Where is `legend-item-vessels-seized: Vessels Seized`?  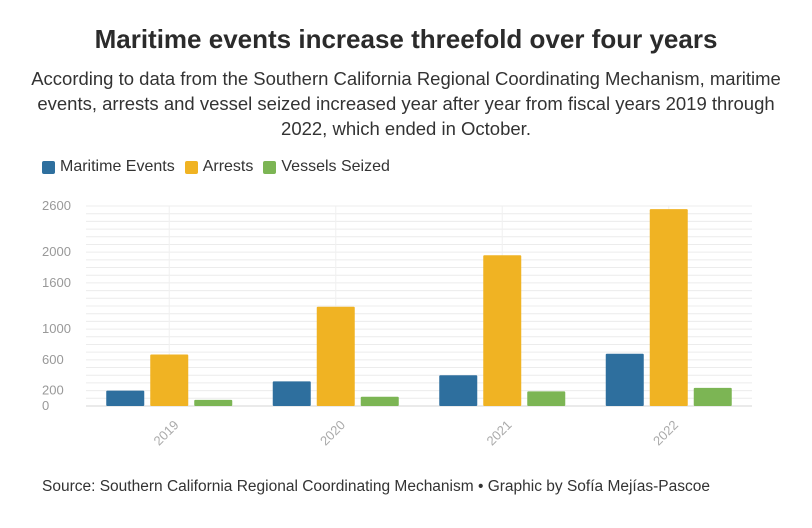
legend-item-vessels-seized: Vessels Seized is located at coordinates (326, 167).